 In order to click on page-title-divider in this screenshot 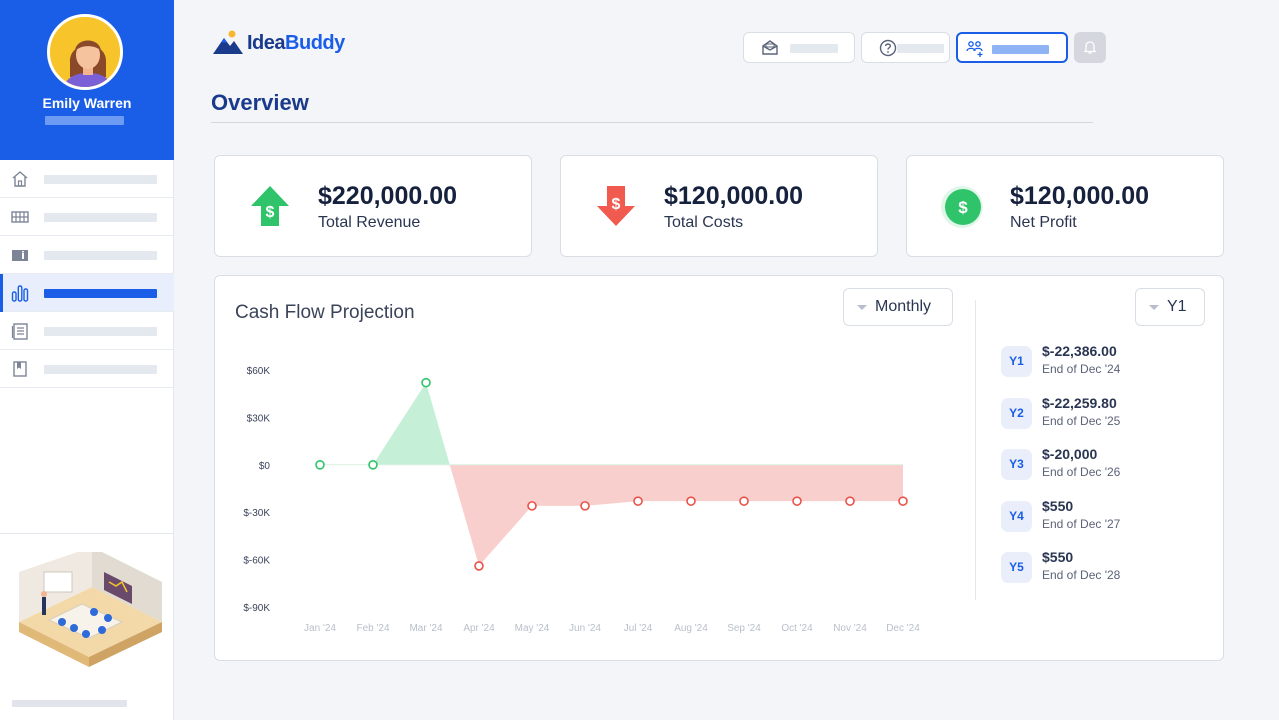, I will do `click(652, 122)`.